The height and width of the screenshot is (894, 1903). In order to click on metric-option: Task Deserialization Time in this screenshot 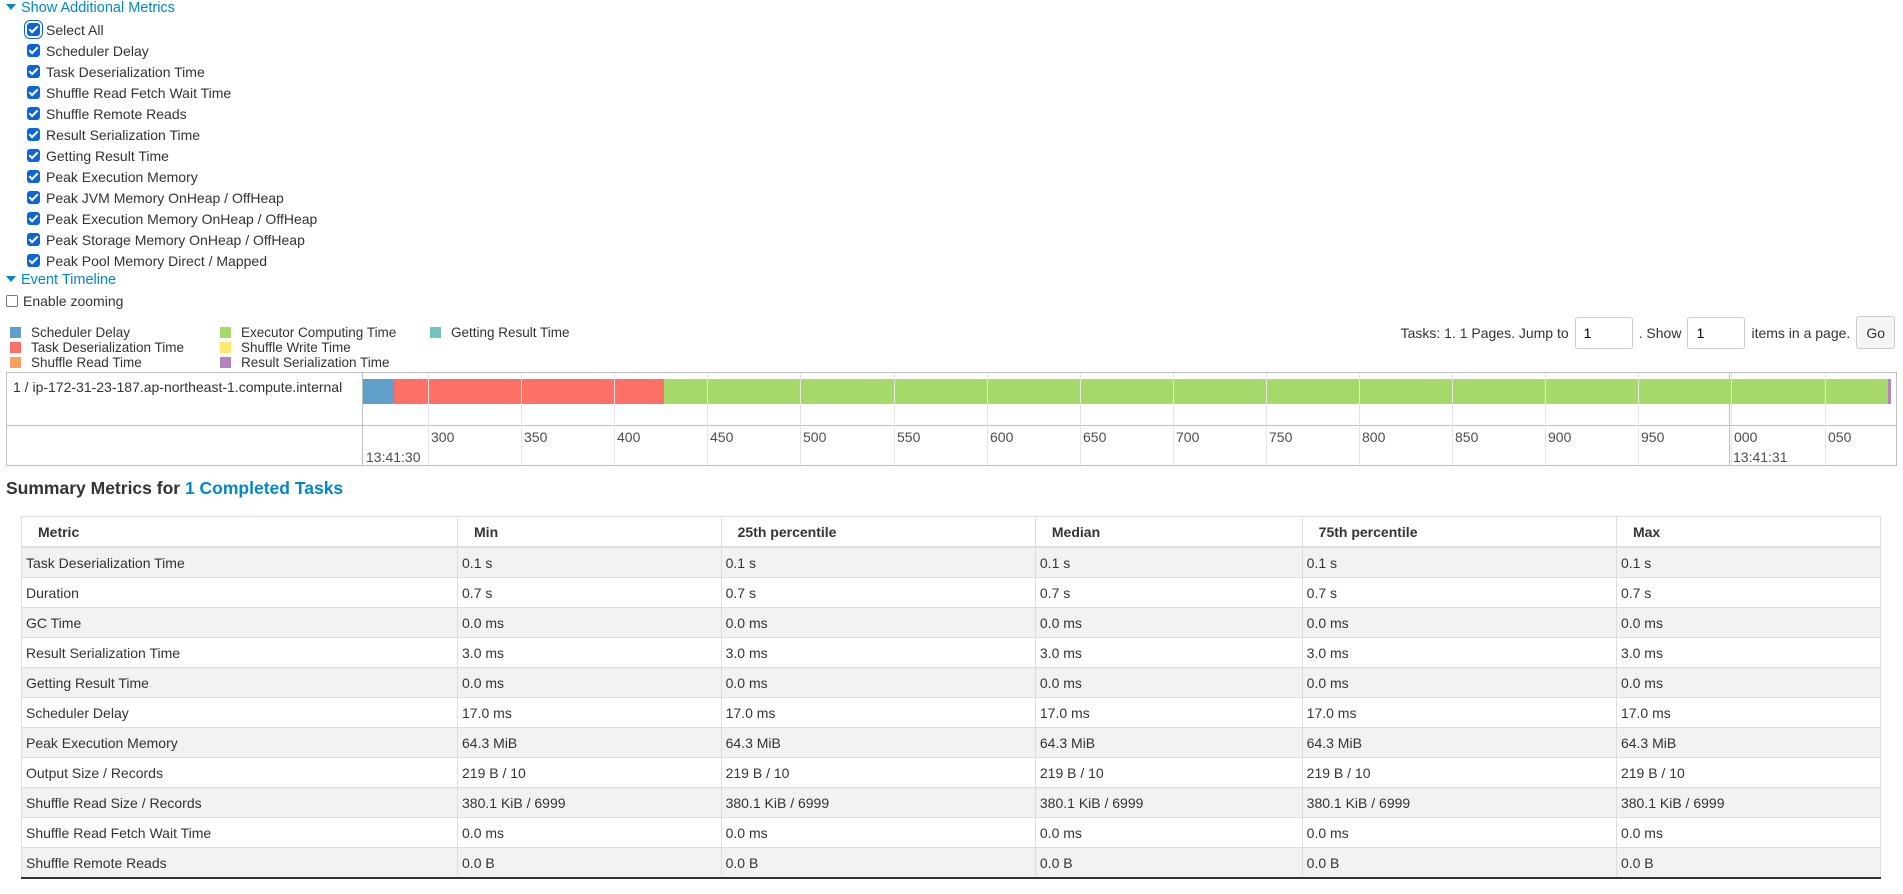, I will do `click(116, 71)`.